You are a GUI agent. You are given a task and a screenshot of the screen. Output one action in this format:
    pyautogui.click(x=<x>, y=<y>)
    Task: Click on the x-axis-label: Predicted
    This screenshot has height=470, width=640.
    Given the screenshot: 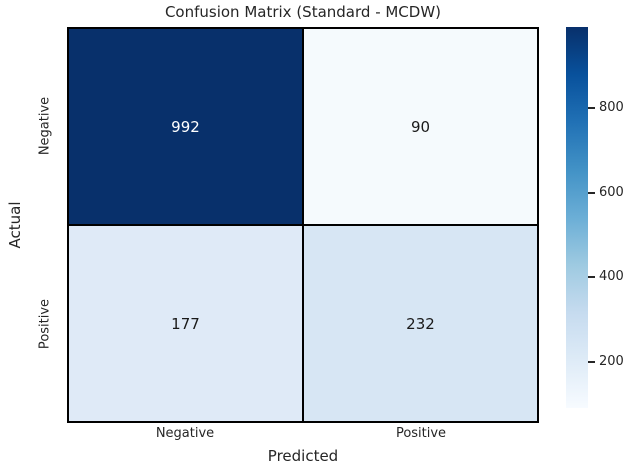 What is the action you would take?
    pyautogui.click(x=303, y=456)
    